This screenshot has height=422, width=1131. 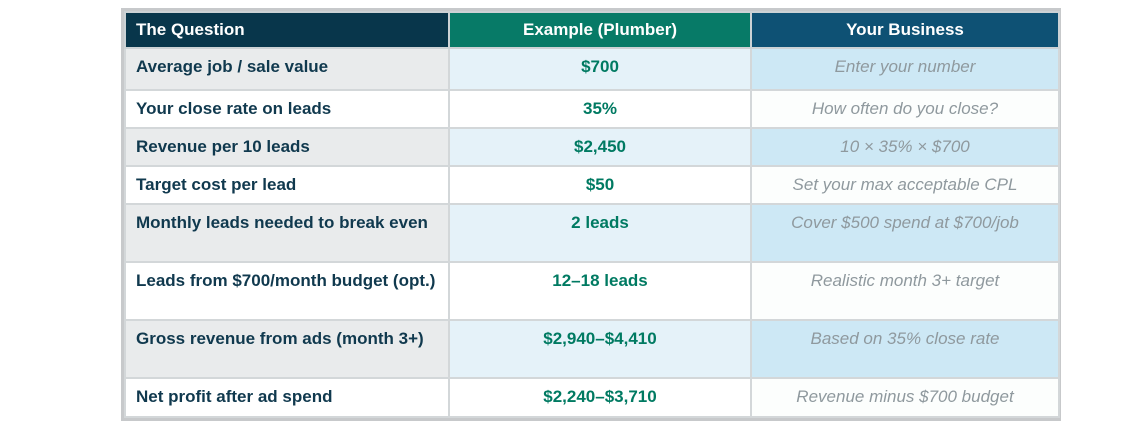 What do you see at coordinates (600, 69) in the screenshot?
I see `example-cell: $700` at bounding box center [600, 69].